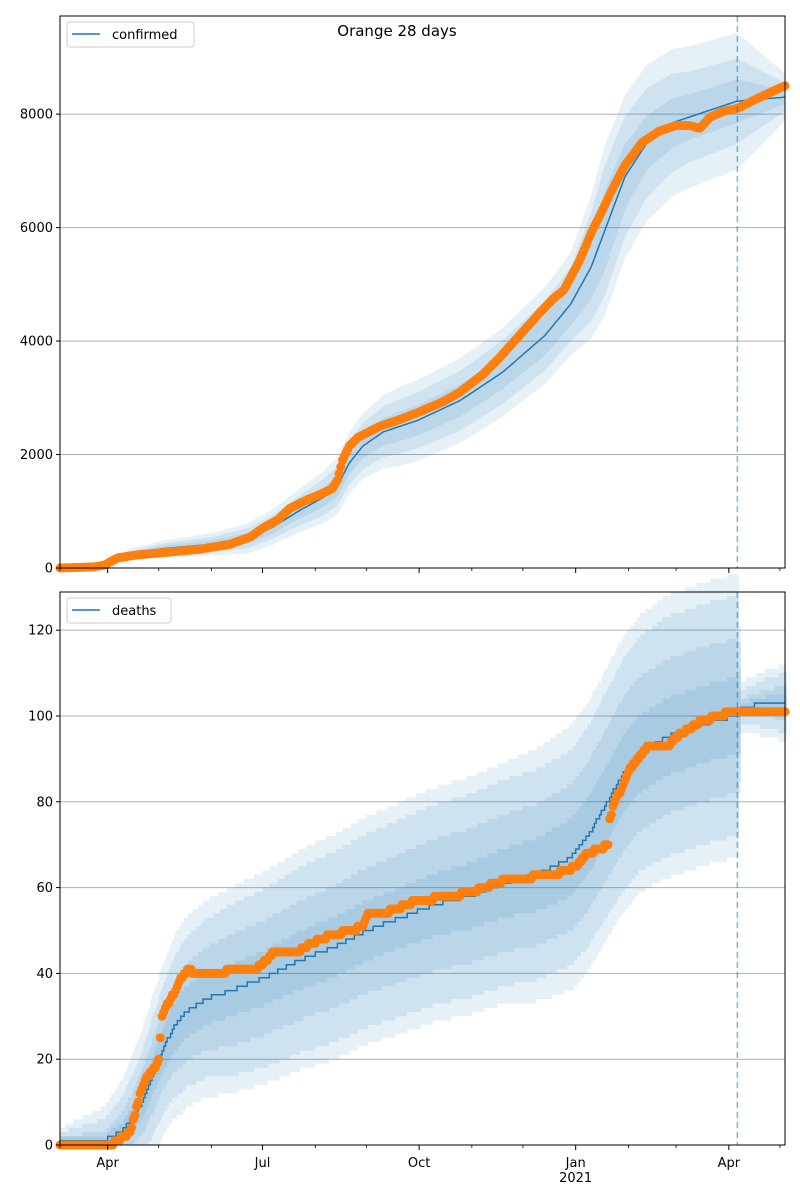 The width and height of the screenshot is (800, 1200). What do you see at coordinates (575, 1163) in the screenshot?
I see `x-tick-label: Jan` at bounding box center [575, 1163].